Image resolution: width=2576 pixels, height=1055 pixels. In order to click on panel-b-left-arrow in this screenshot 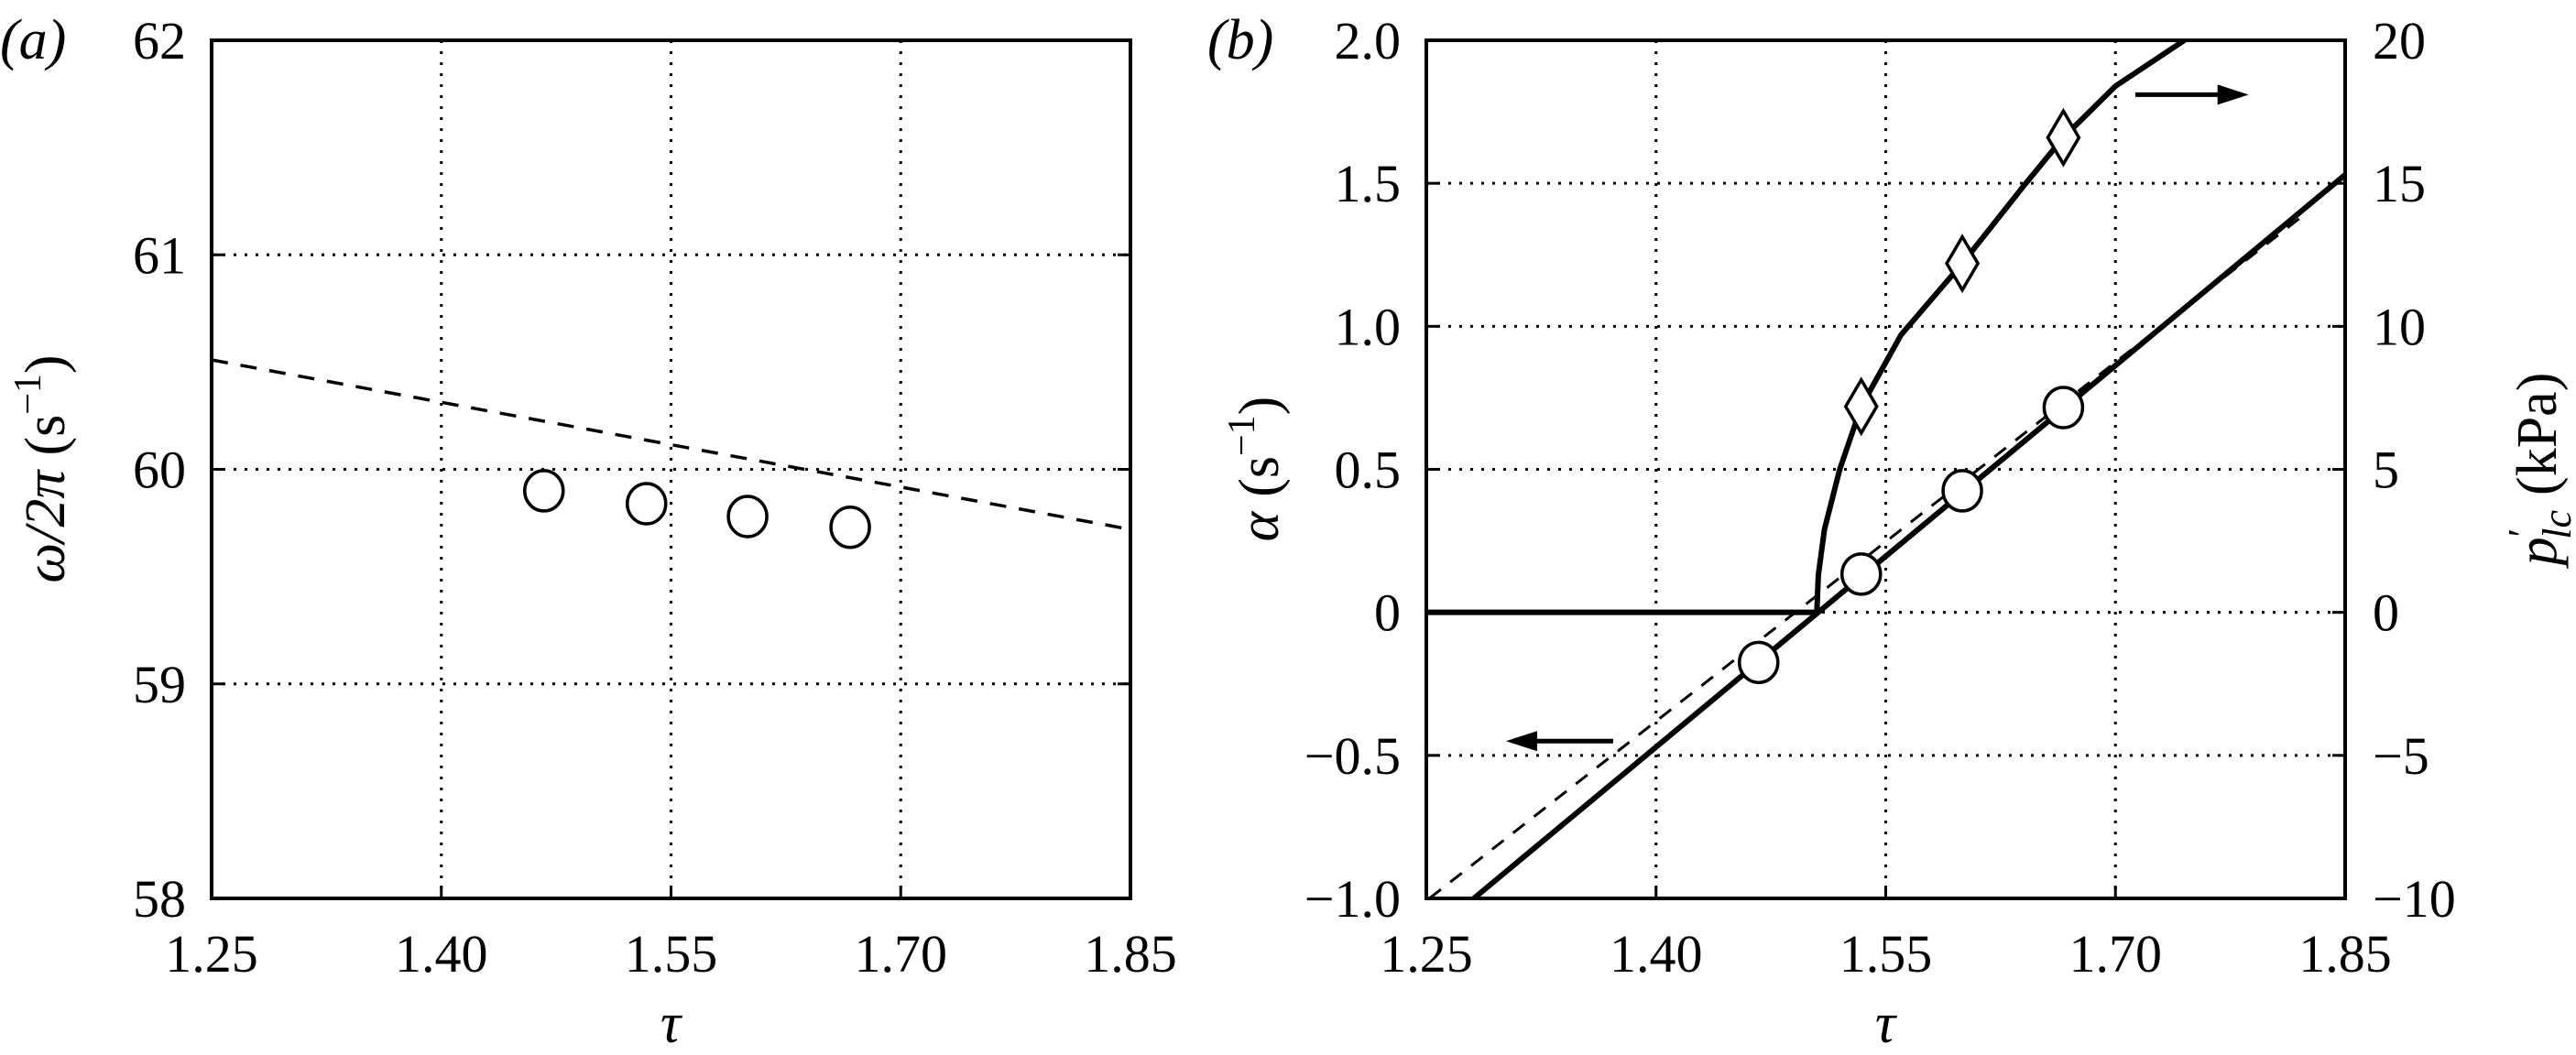, I will do `click(1559, 741)`.